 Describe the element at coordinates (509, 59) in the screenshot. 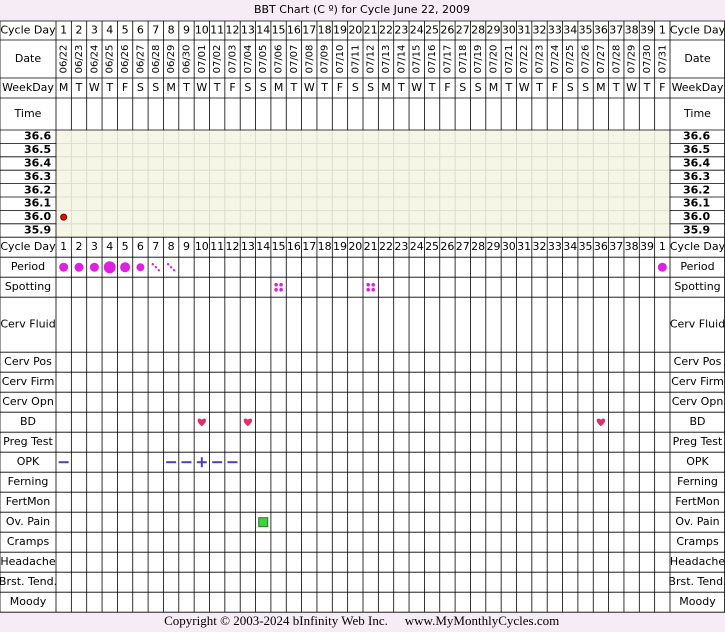

I see `date: 07/21` at that location.